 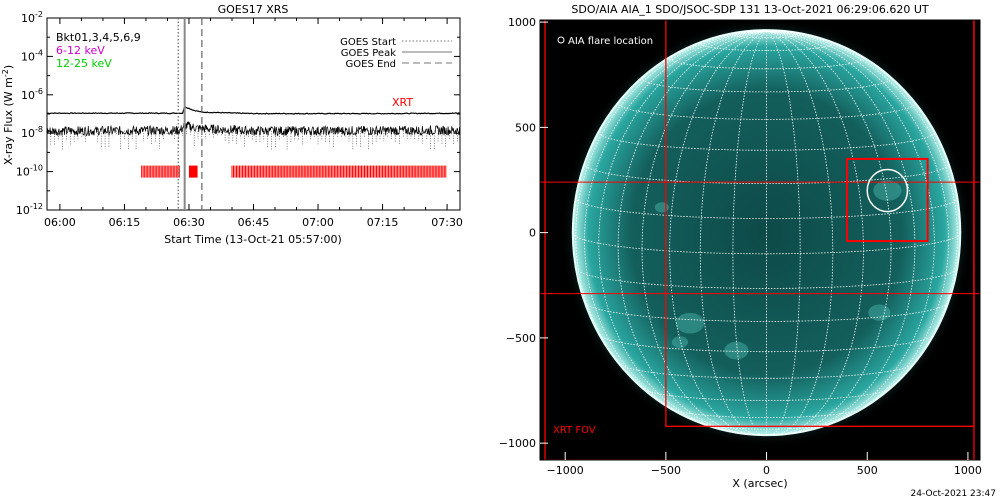 I want to click on map-x-label: X (arcsec), so click(x=759, y=483).